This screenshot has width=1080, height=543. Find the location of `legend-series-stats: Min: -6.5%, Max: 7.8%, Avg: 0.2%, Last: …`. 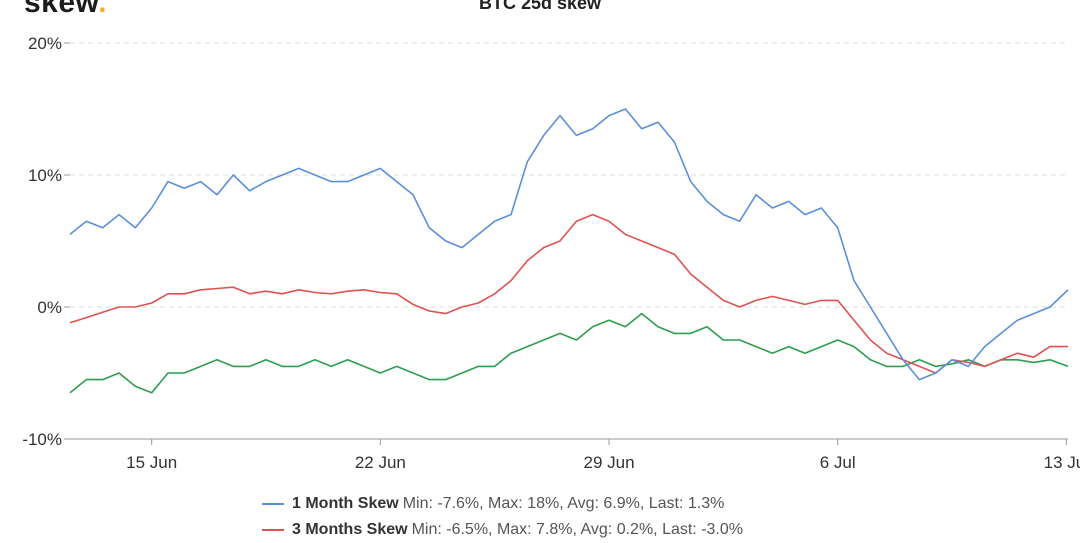

legend-series-stats: Min: -6.5%, Max: 7.8%, Avg: 0.2%, Last: … is located at coordinates (577, 529).